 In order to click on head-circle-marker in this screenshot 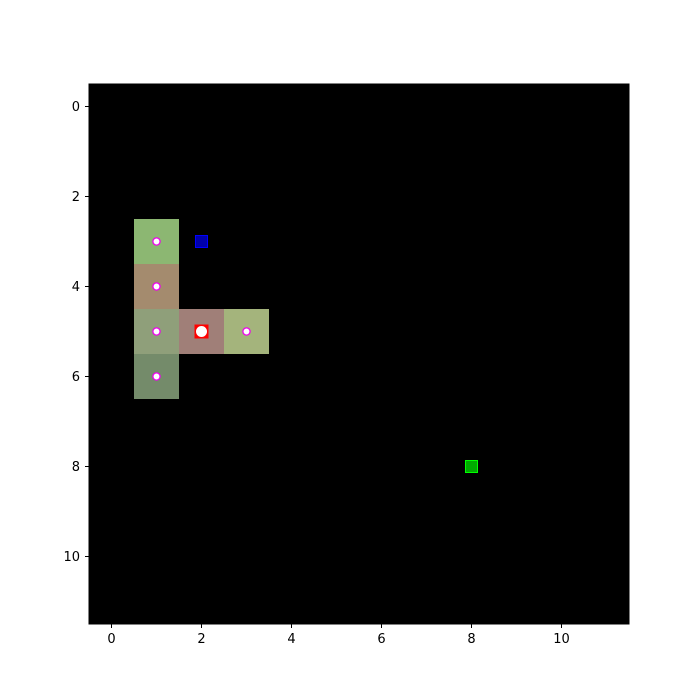, I will do `click(201, 331)`.